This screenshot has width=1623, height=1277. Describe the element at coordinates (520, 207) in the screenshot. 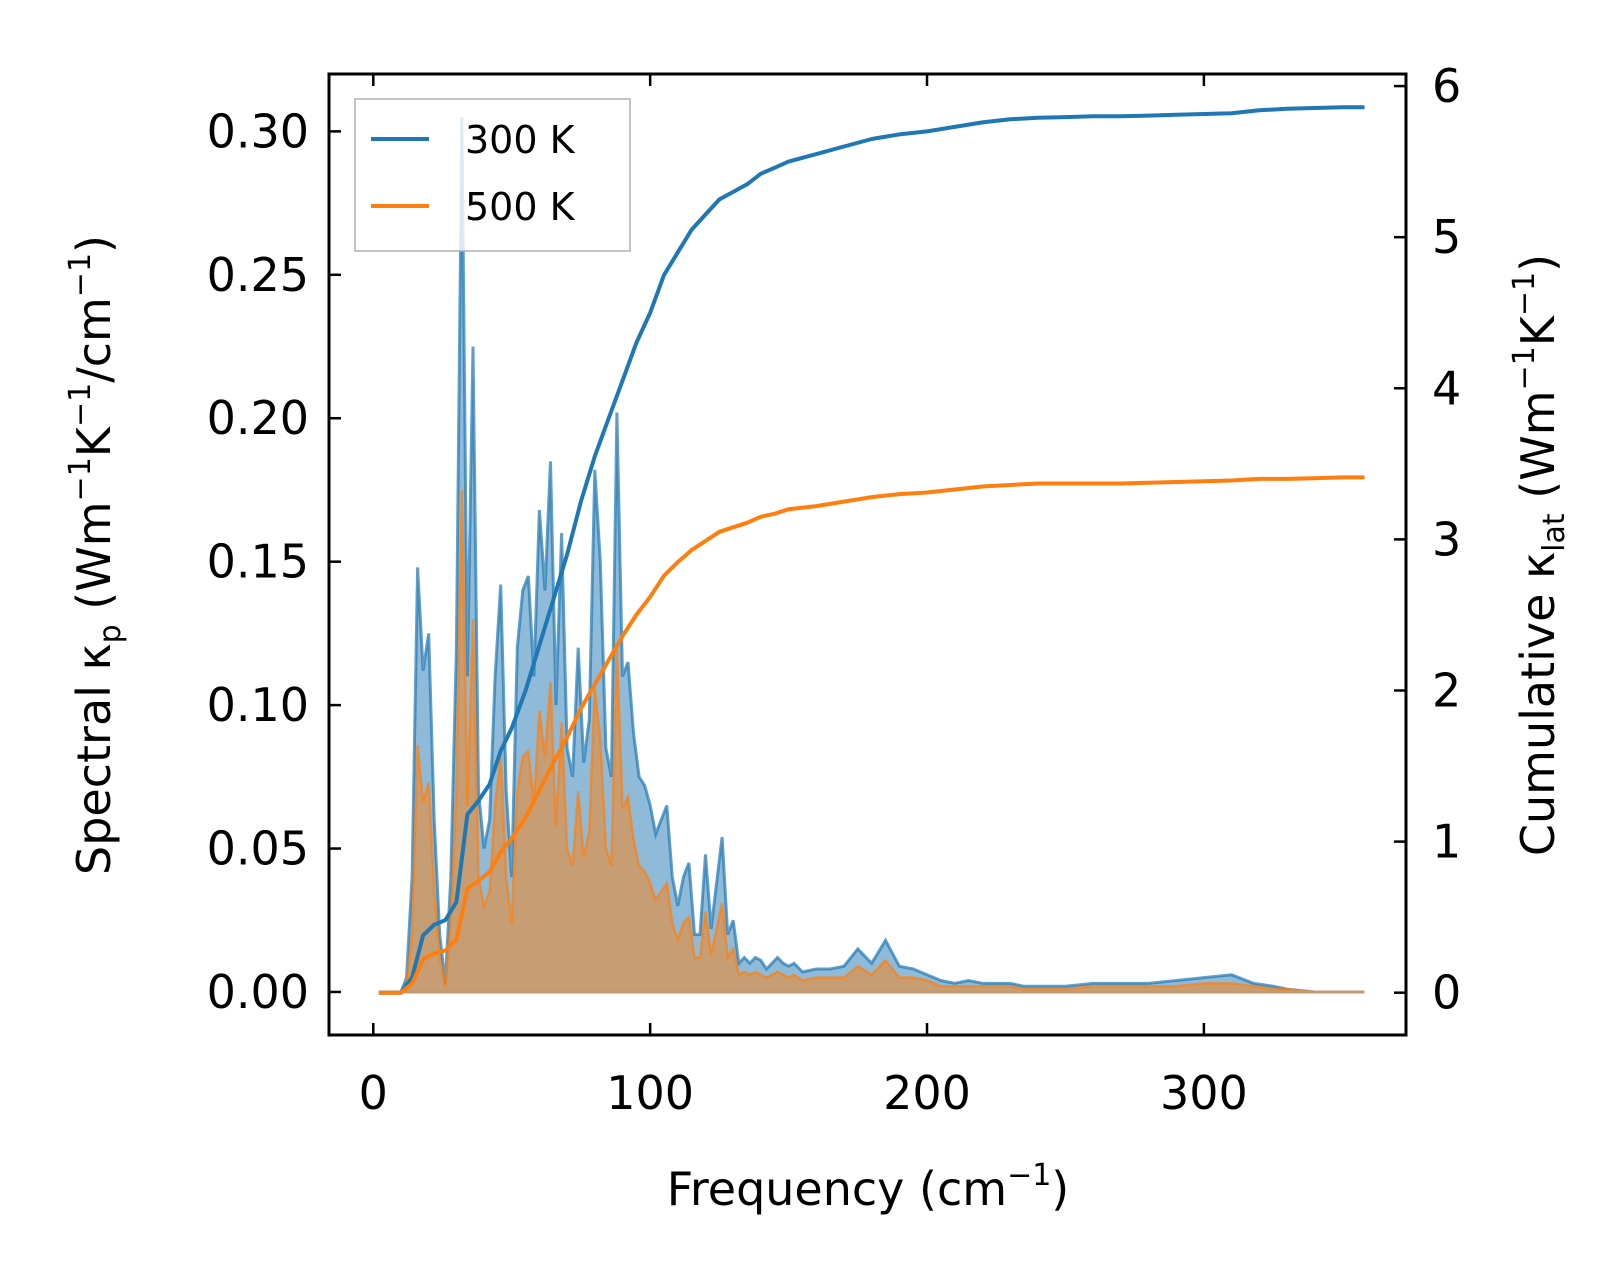

I see `legend-label-500k: 500 K` at that location.